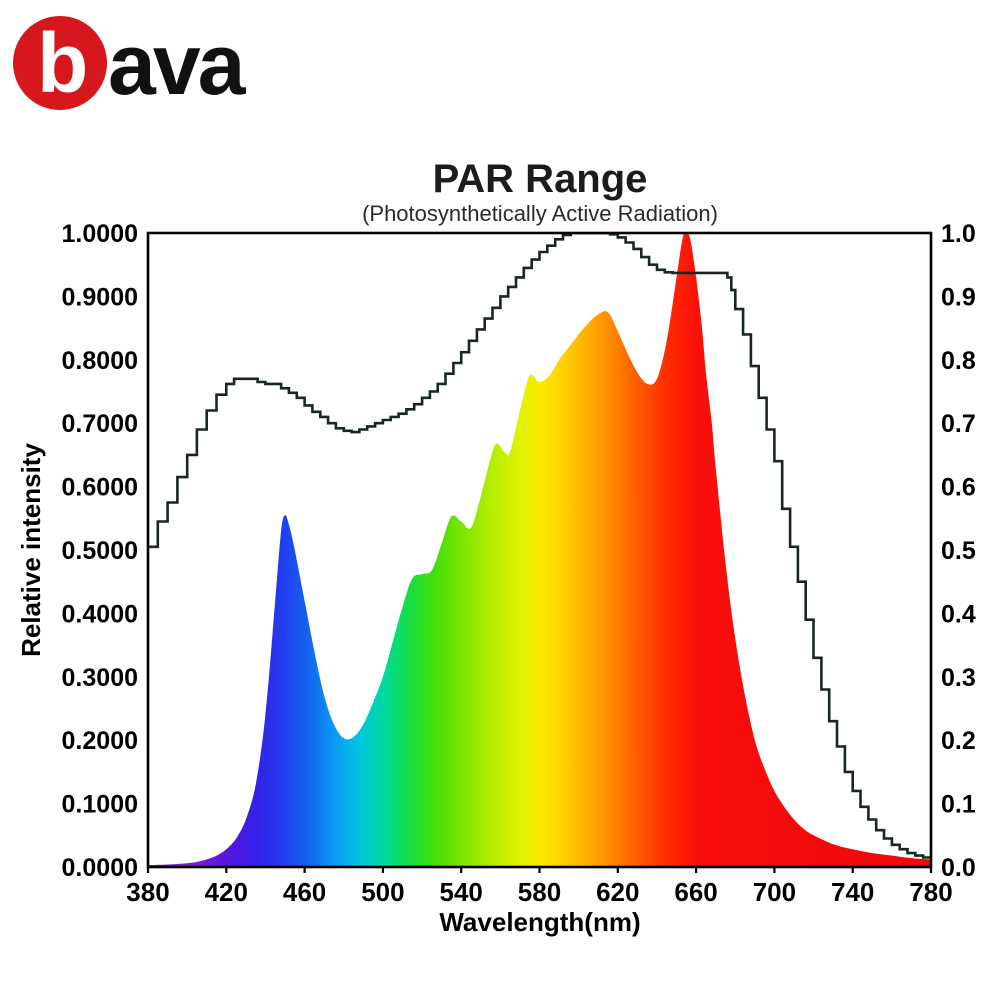 This screenshot has width=1000, height=1000. Describe the element at coordinates (100, 234) in the screenshot. I see `y-tick-label-left: 1.0000` at that location.